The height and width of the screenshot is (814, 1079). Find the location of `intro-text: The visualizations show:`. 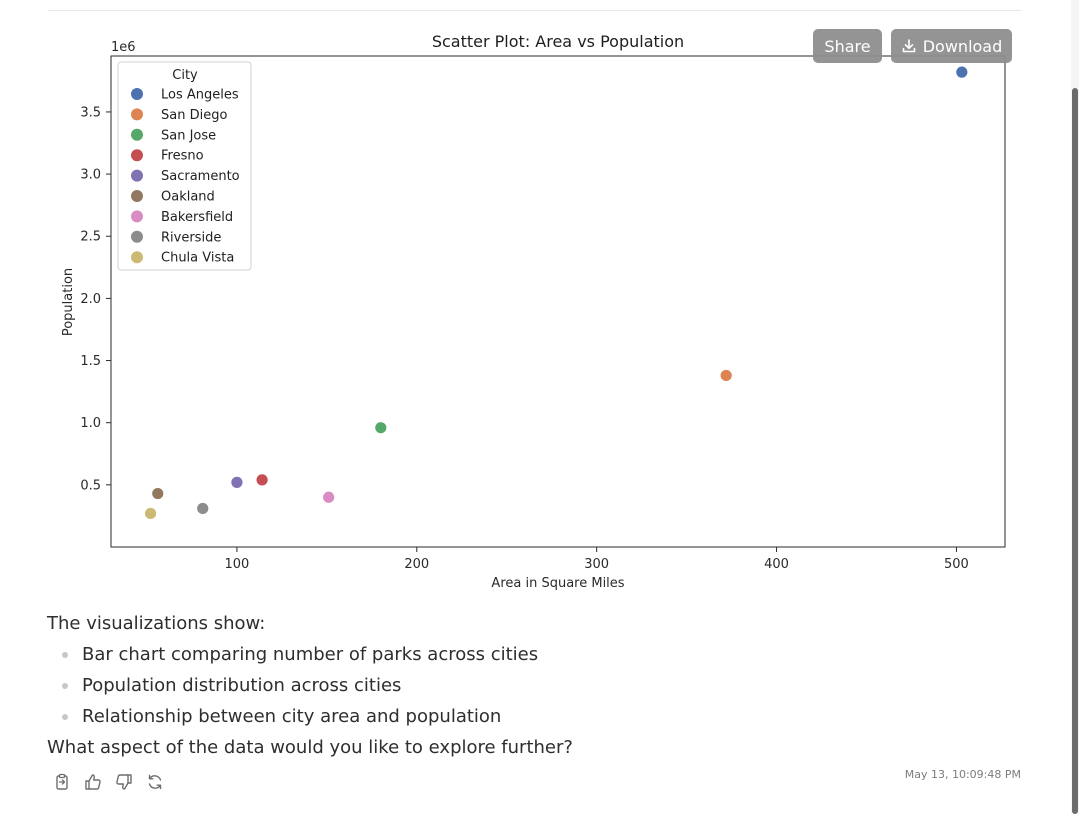

intro-text: The visualizations show: is located at coordinates (156, 623).